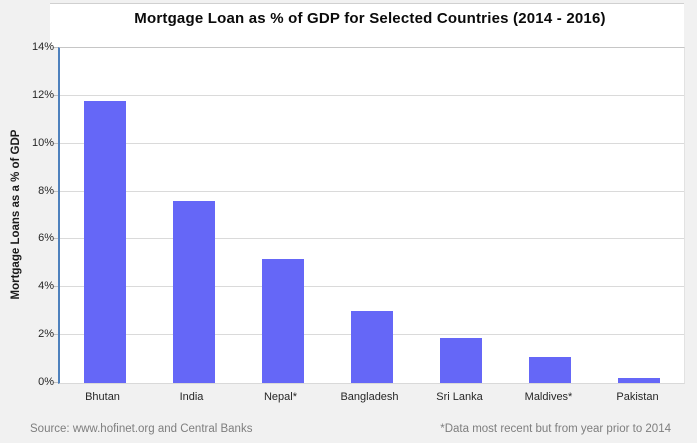 This screenshot has height=443, width=697. I want to click on category-label-maldives: Maldives*, so click(548, 397).